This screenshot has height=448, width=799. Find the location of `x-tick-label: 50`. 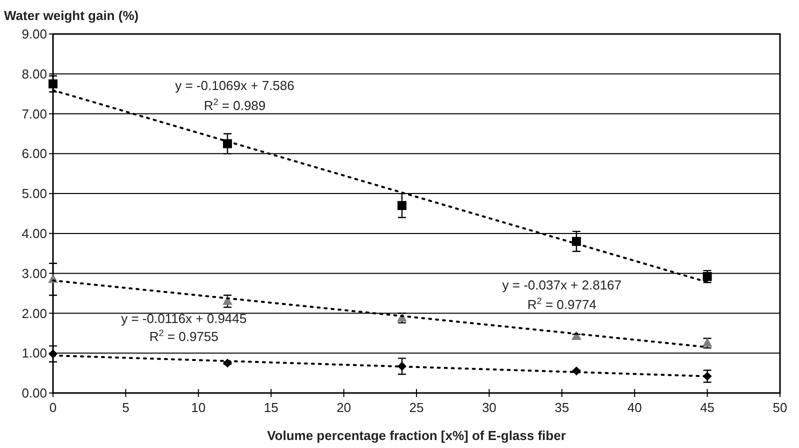

x-tick-label: 50 is located at coordinates (780, 407).